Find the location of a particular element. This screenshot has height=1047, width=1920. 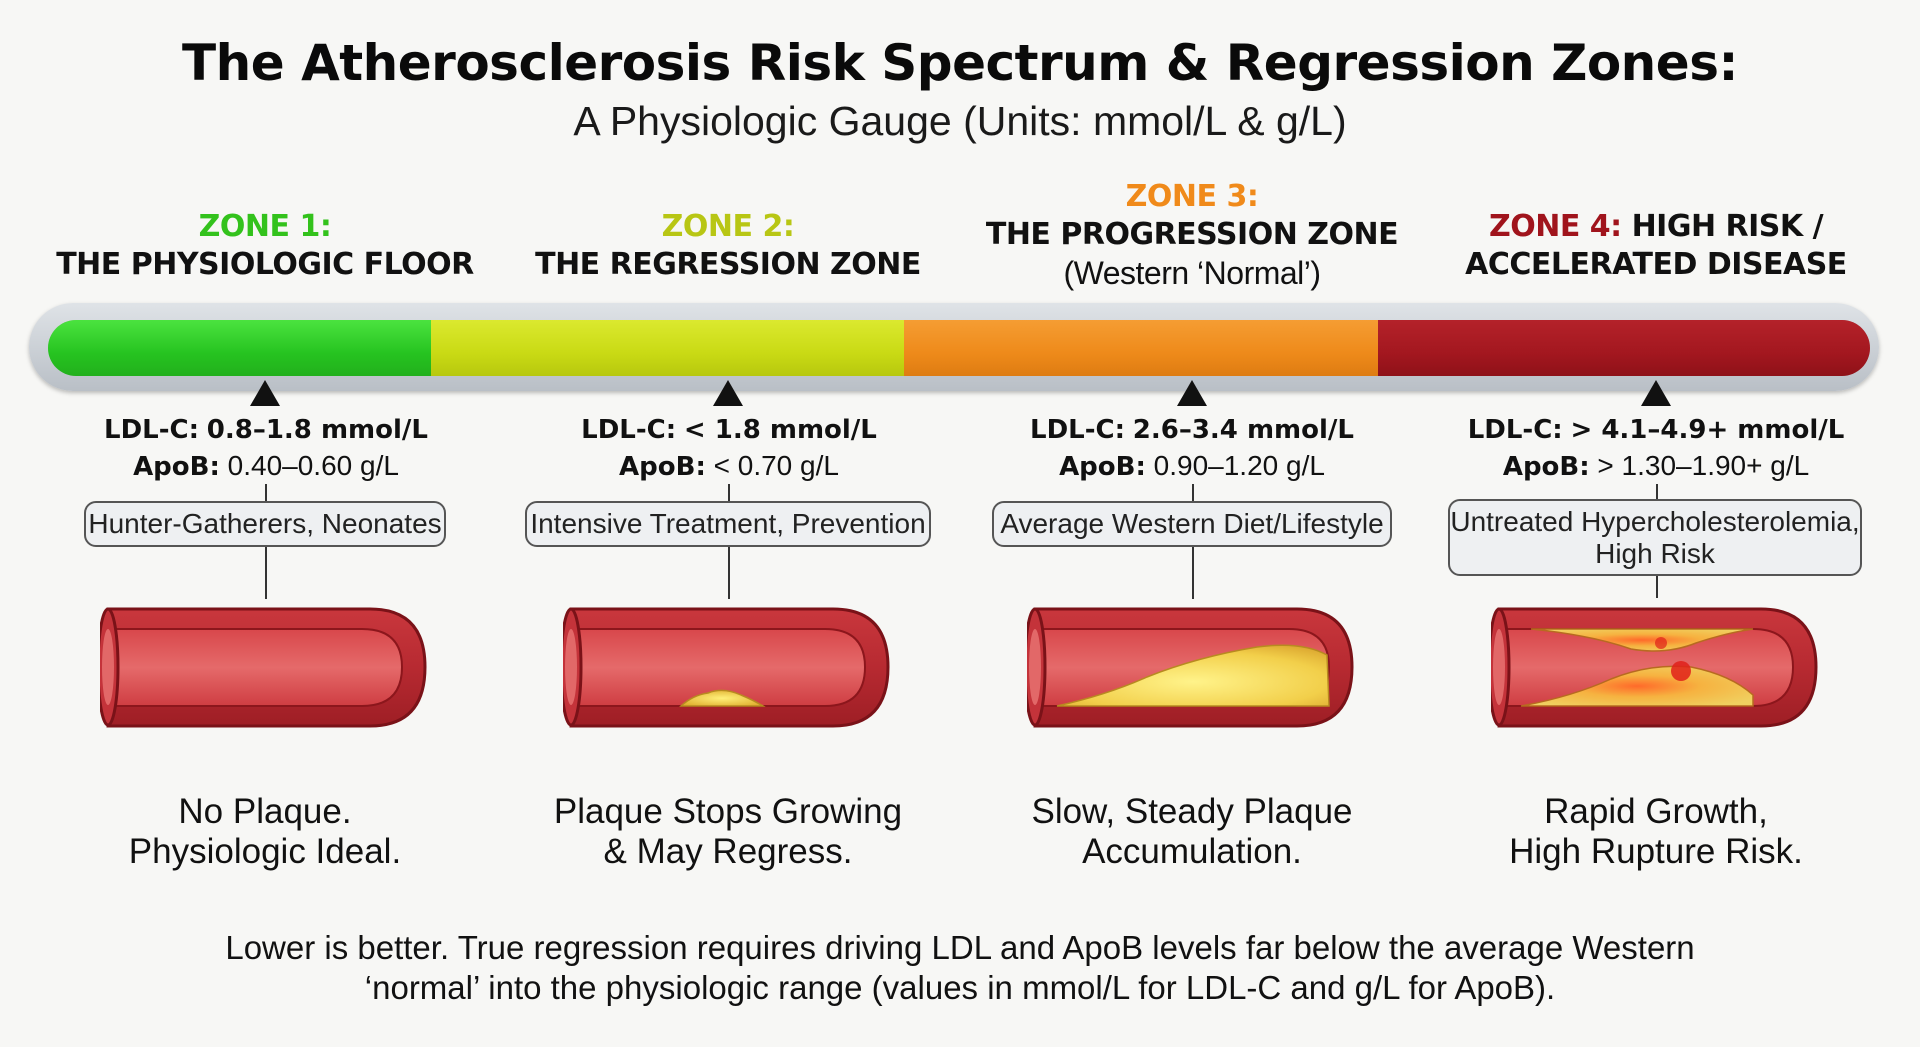

zone-2-pointer-icon is located at coordinates (728, 393).